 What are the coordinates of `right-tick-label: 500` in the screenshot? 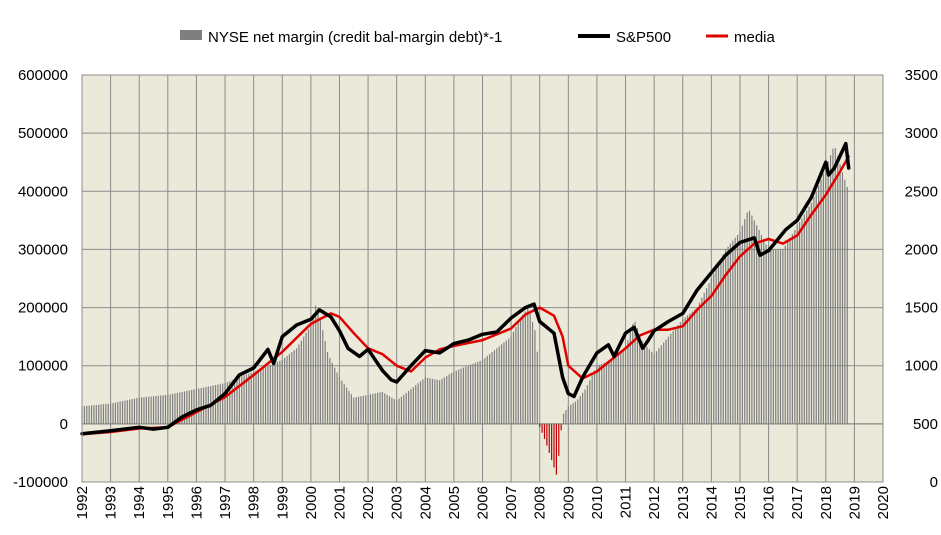 It's located at (925, 424).